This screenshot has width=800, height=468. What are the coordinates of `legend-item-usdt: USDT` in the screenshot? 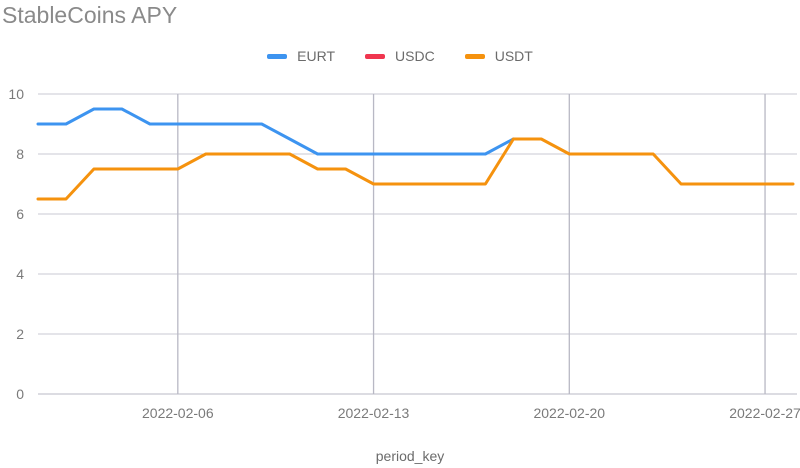 It's located at (498, 56).